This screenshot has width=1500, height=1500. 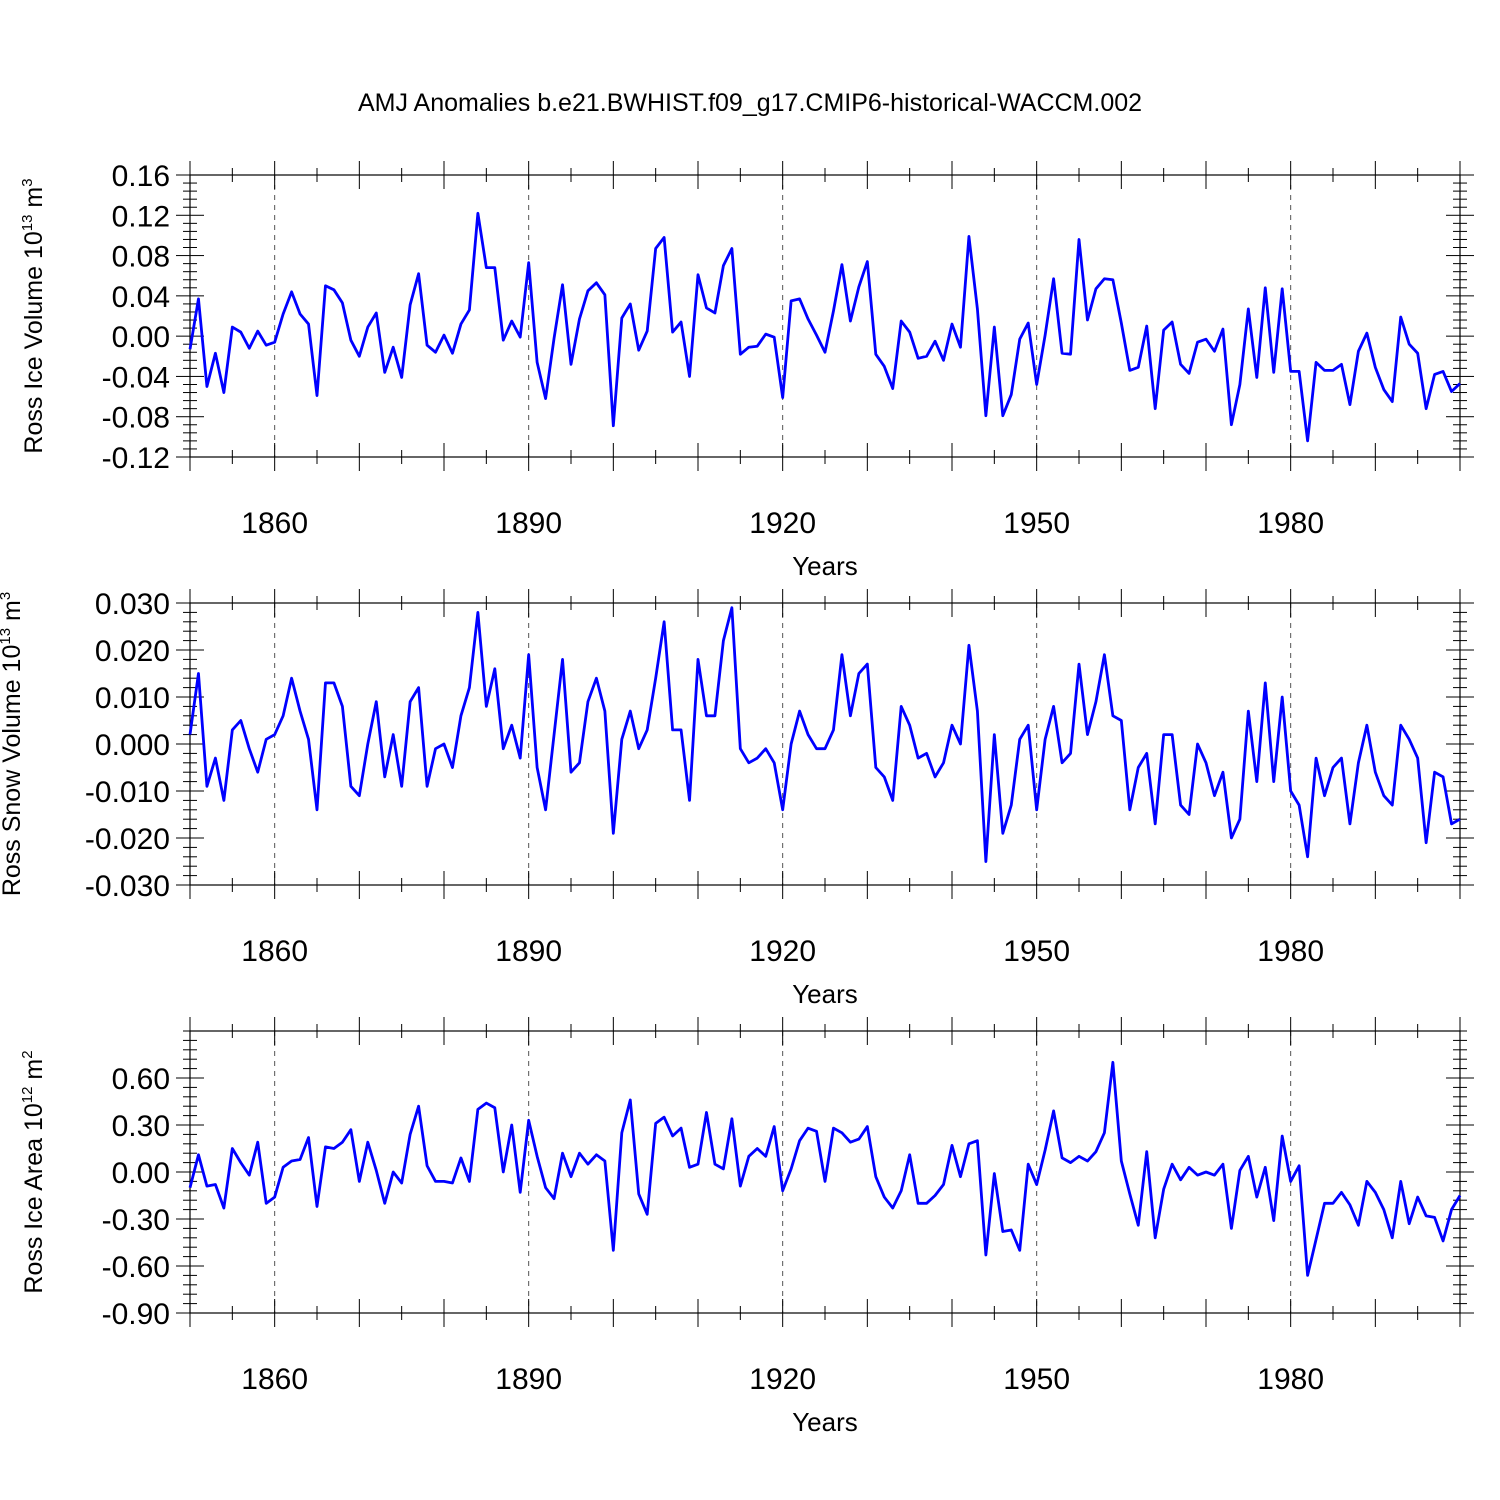 What do you see at coordinates (132, 651) in the screenshot?
I see `y-tick-label: 0.020` at bounding box center [132, 651].